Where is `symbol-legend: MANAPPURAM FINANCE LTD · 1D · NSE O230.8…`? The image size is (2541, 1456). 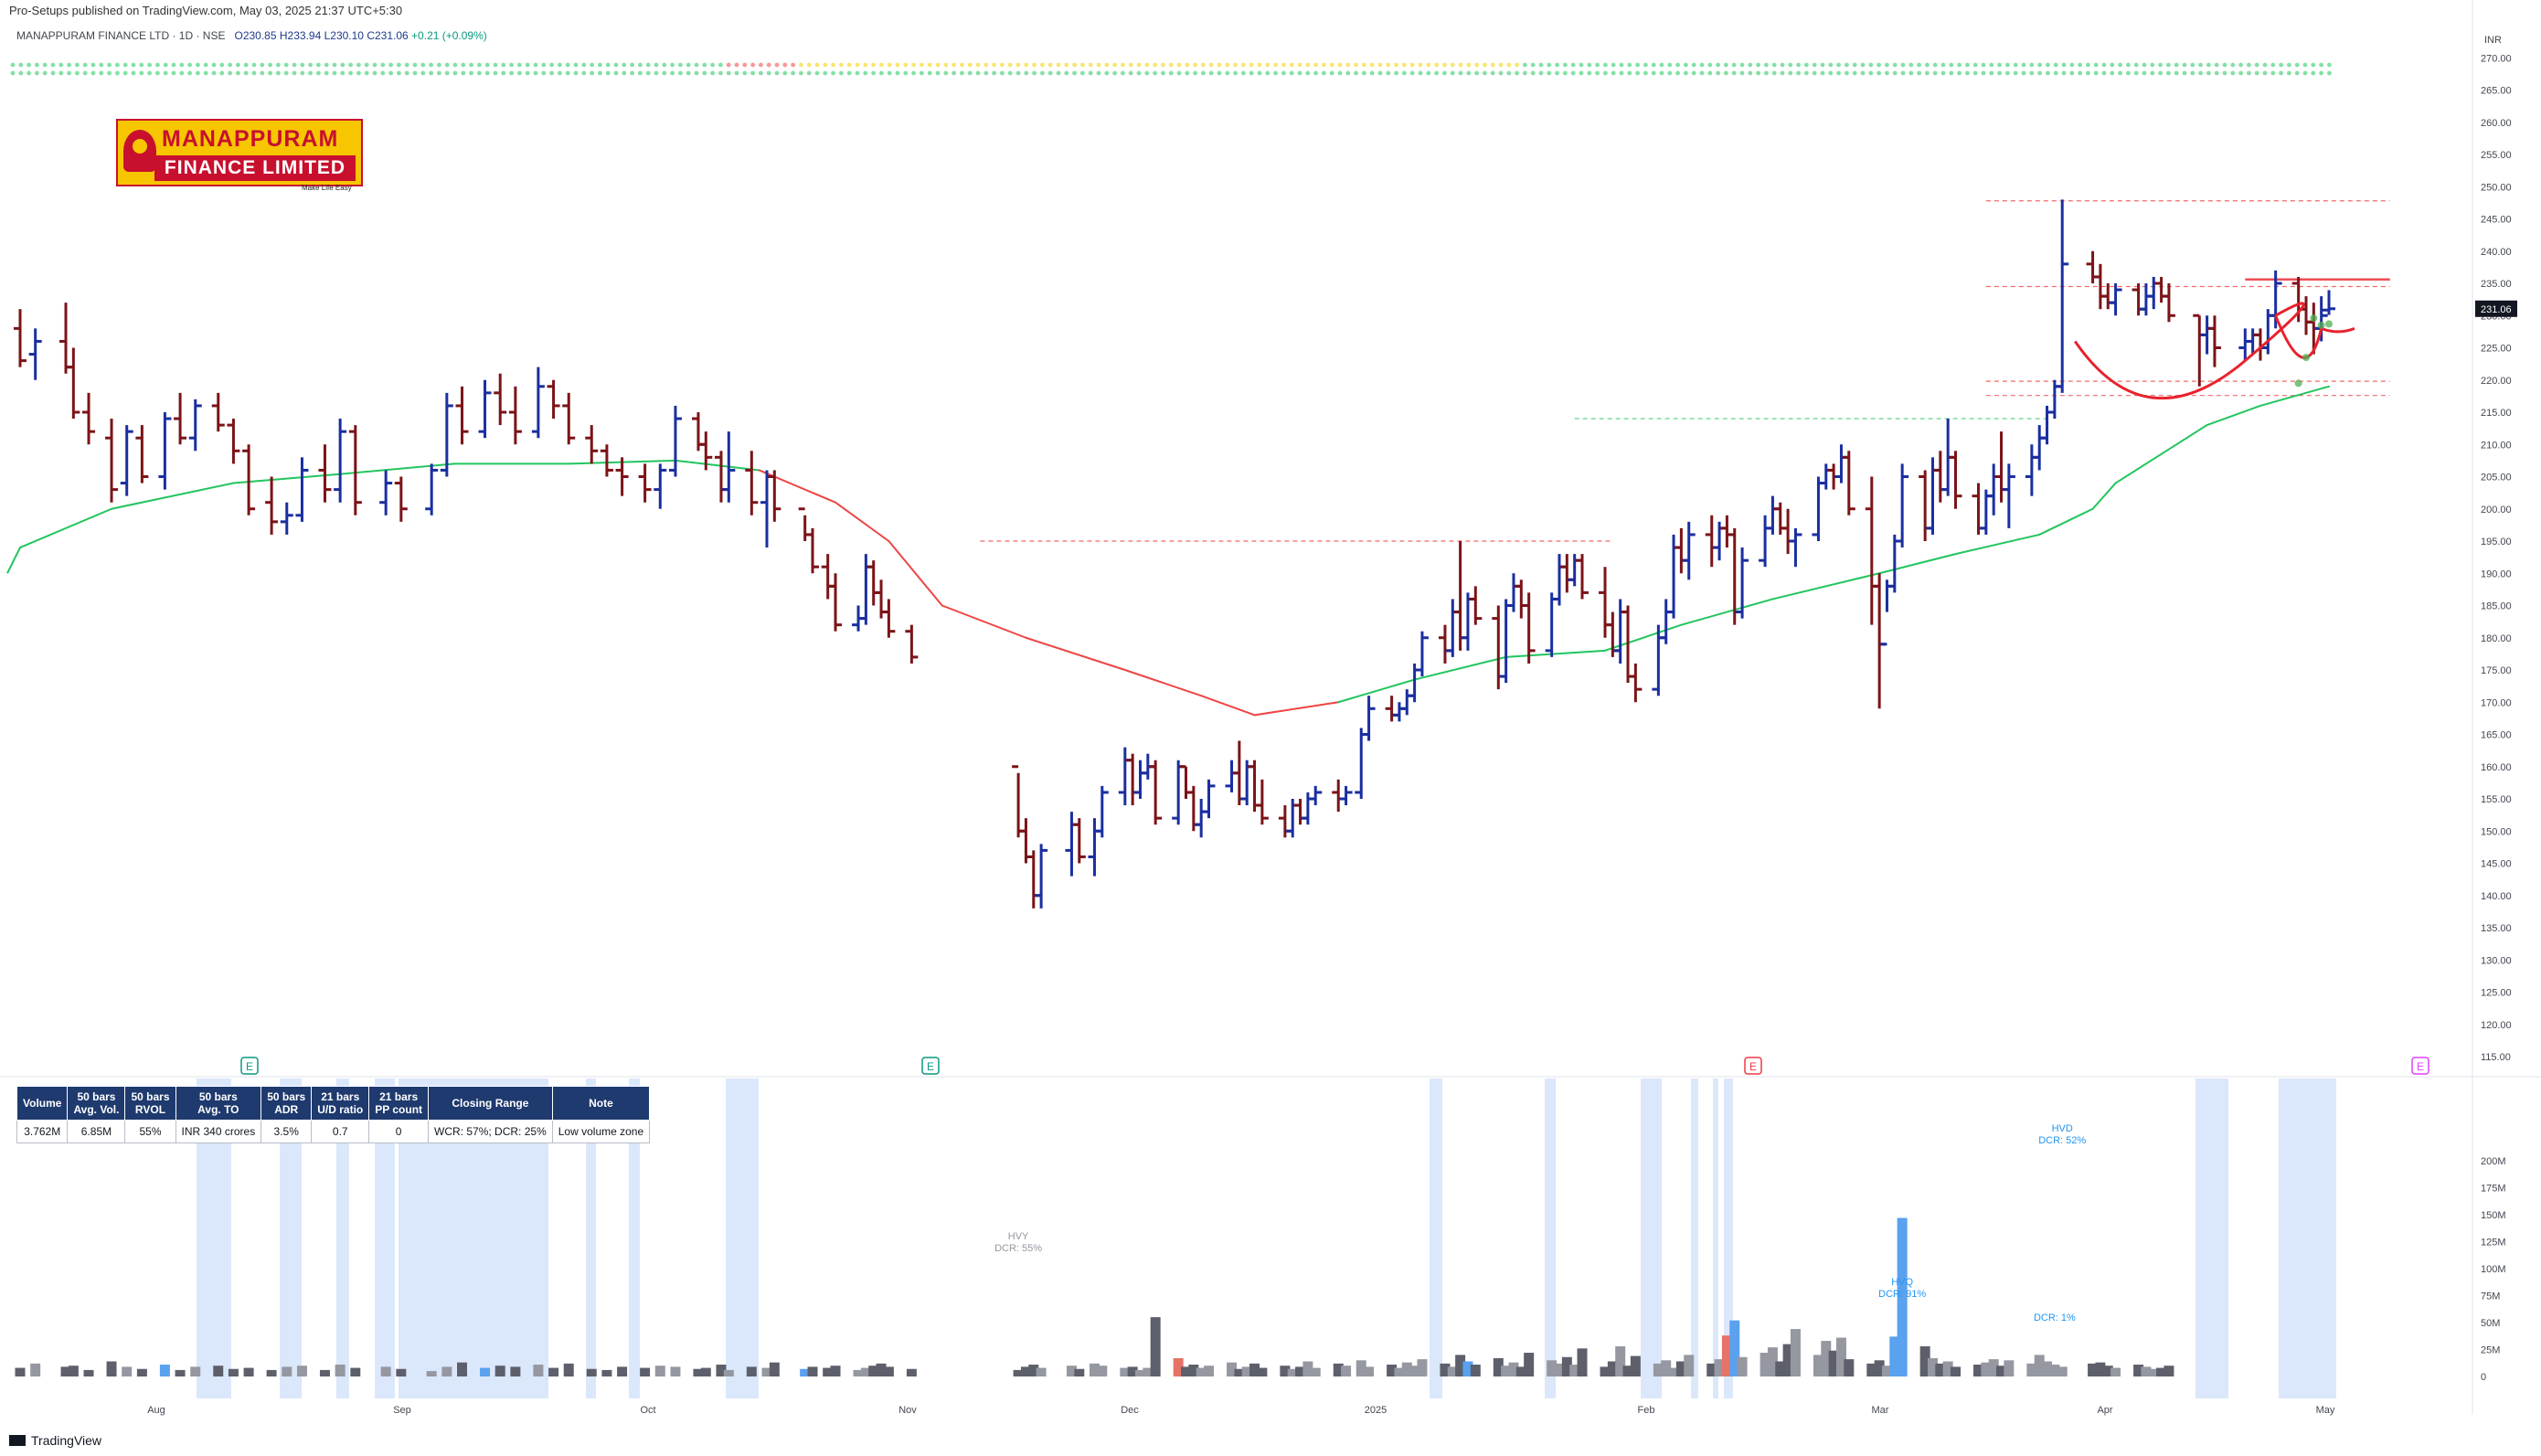
symbol-legend: MANAPPURAM FINANCE LTD · 1D · NSE O230.8… is located at coordinates (251, 36).